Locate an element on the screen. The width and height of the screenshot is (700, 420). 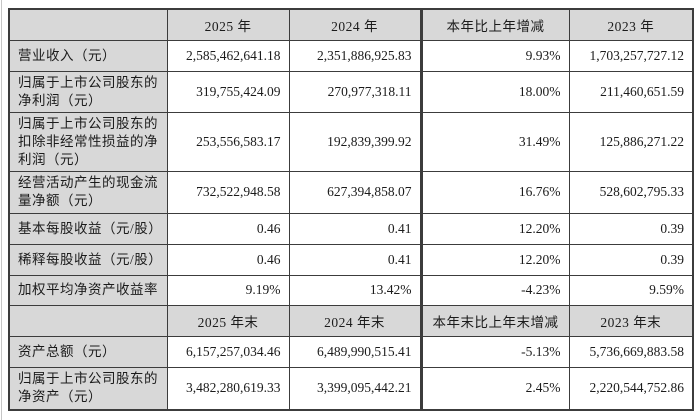
cell-2024: 3,399,095,442.21 is located at coordinates (355, 388).